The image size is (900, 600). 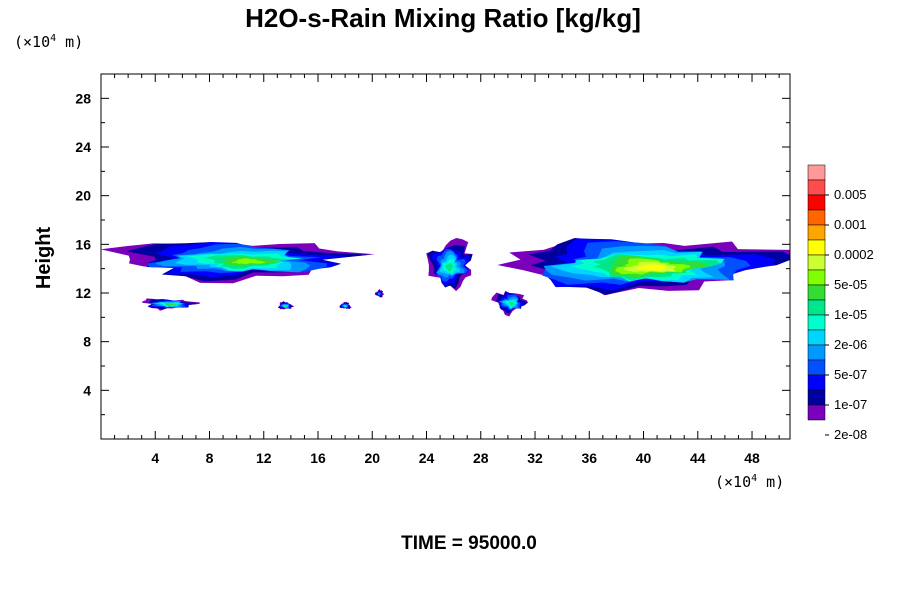 What do you see at coordinates (644, 458) in the screenshot?
I see `x-tick-label: 40` at bounding box center [644, 458].